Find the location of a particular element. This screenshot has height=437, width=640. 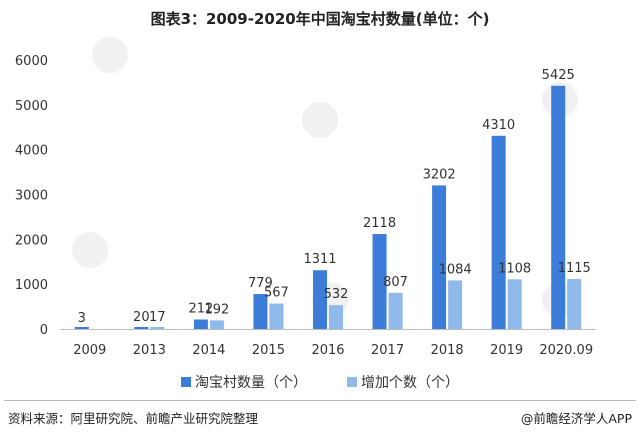

data-label-s2-2020.09: 1115 is located at coordinates (574, 268).